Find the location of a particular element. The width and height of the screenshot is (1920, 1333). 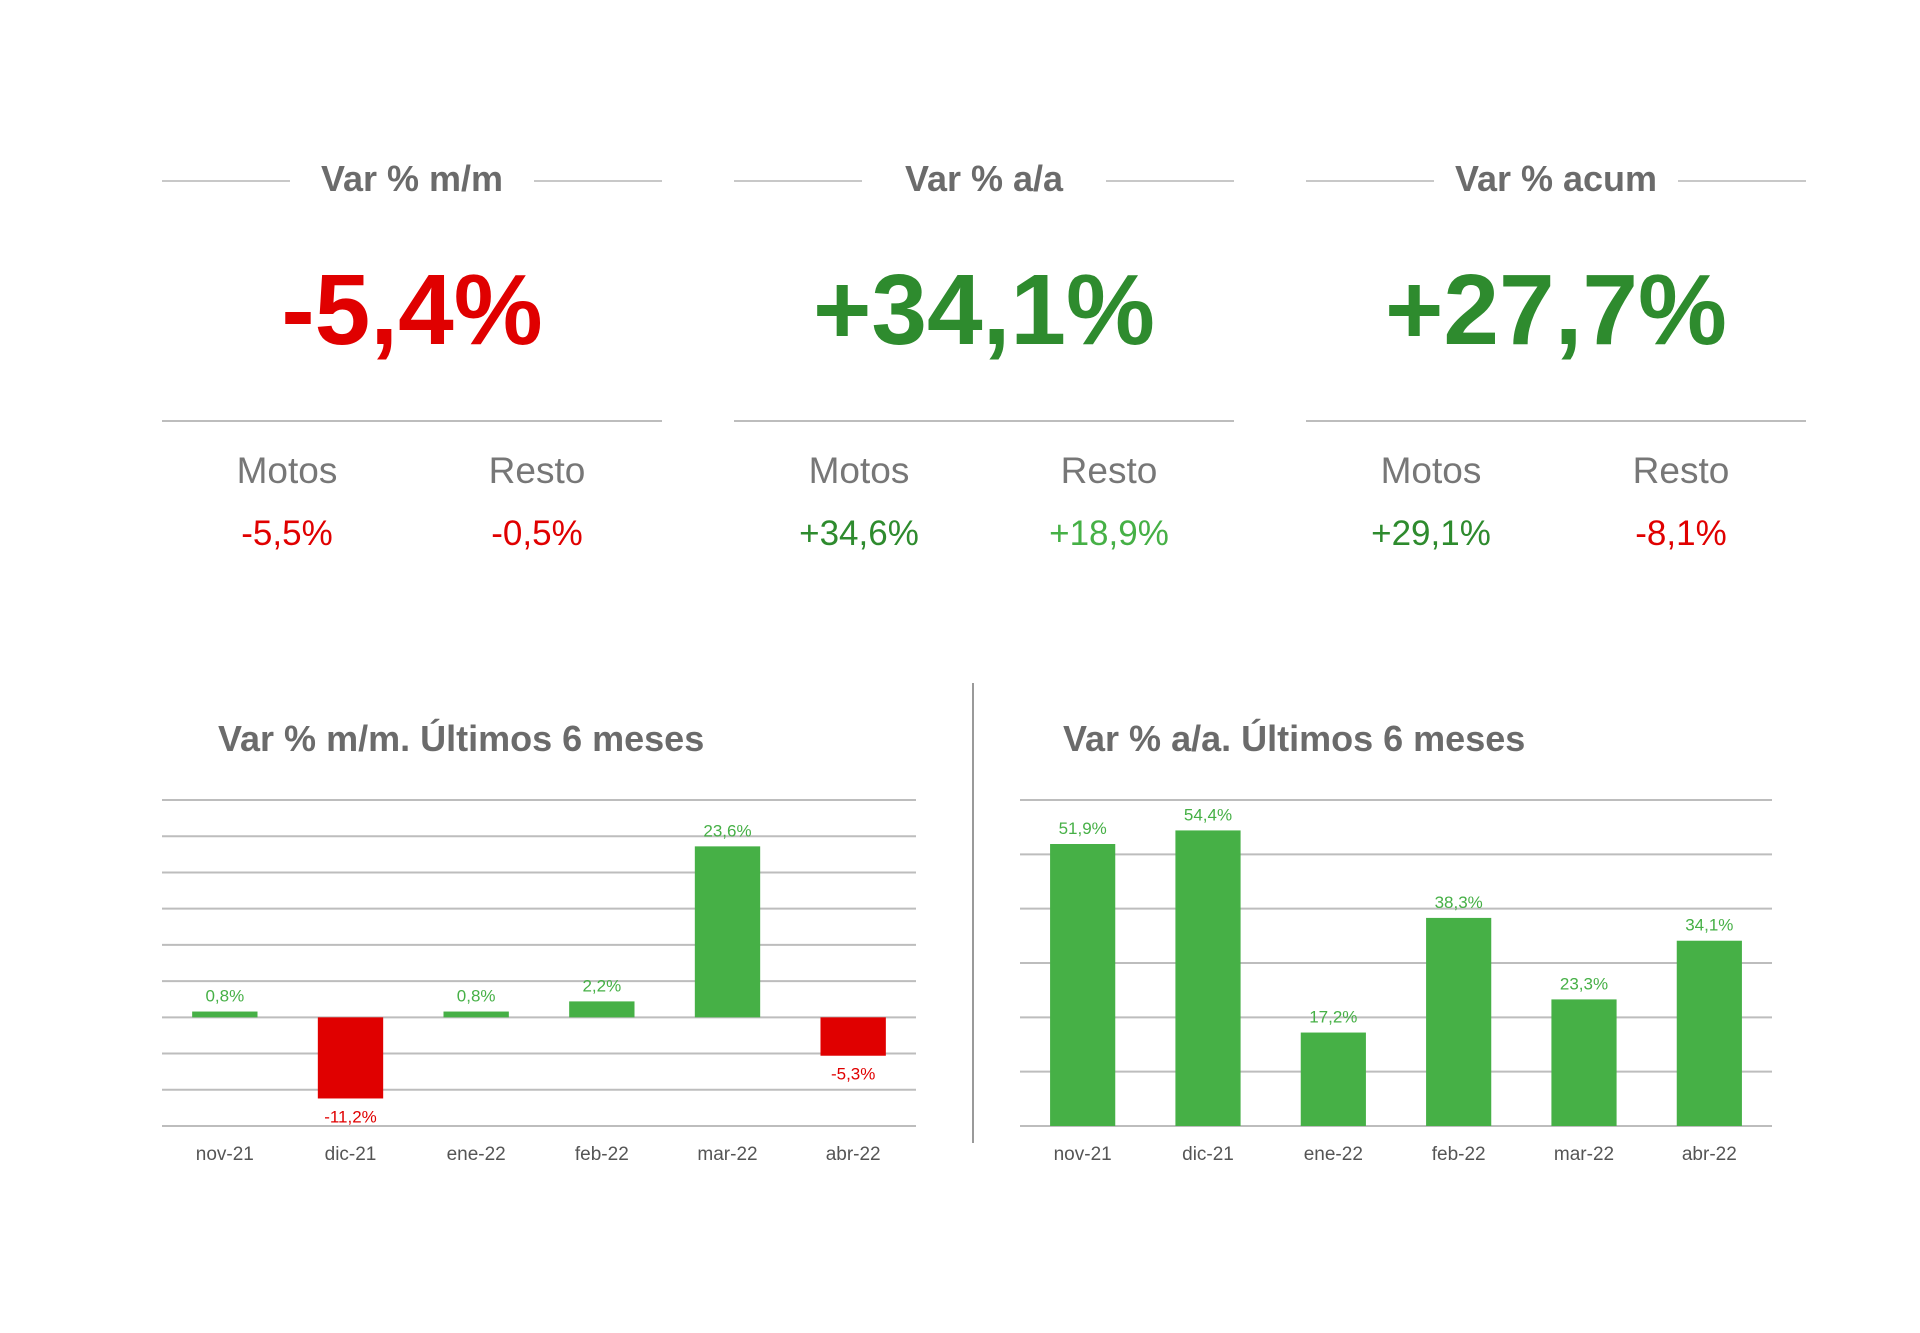

x-tick-label: abr-22 is located at coordinates (853, 1154).